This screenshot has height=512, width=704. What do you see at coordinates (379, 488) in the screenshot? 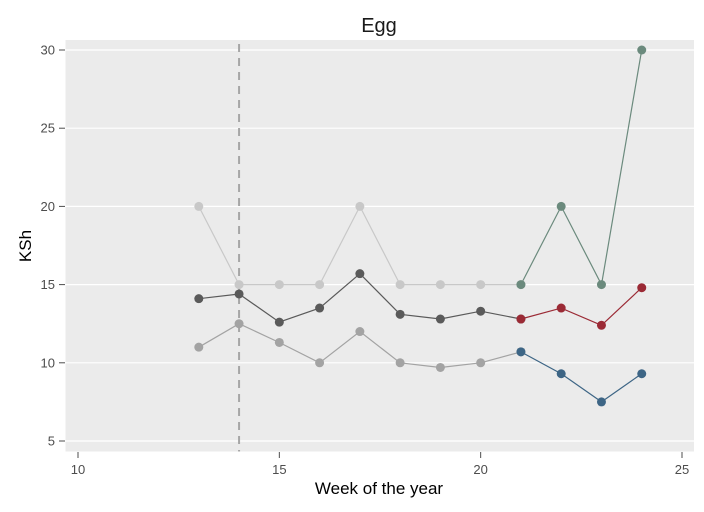
I see `x-axis-label: Week of the year` at bounding box center [379, 488].